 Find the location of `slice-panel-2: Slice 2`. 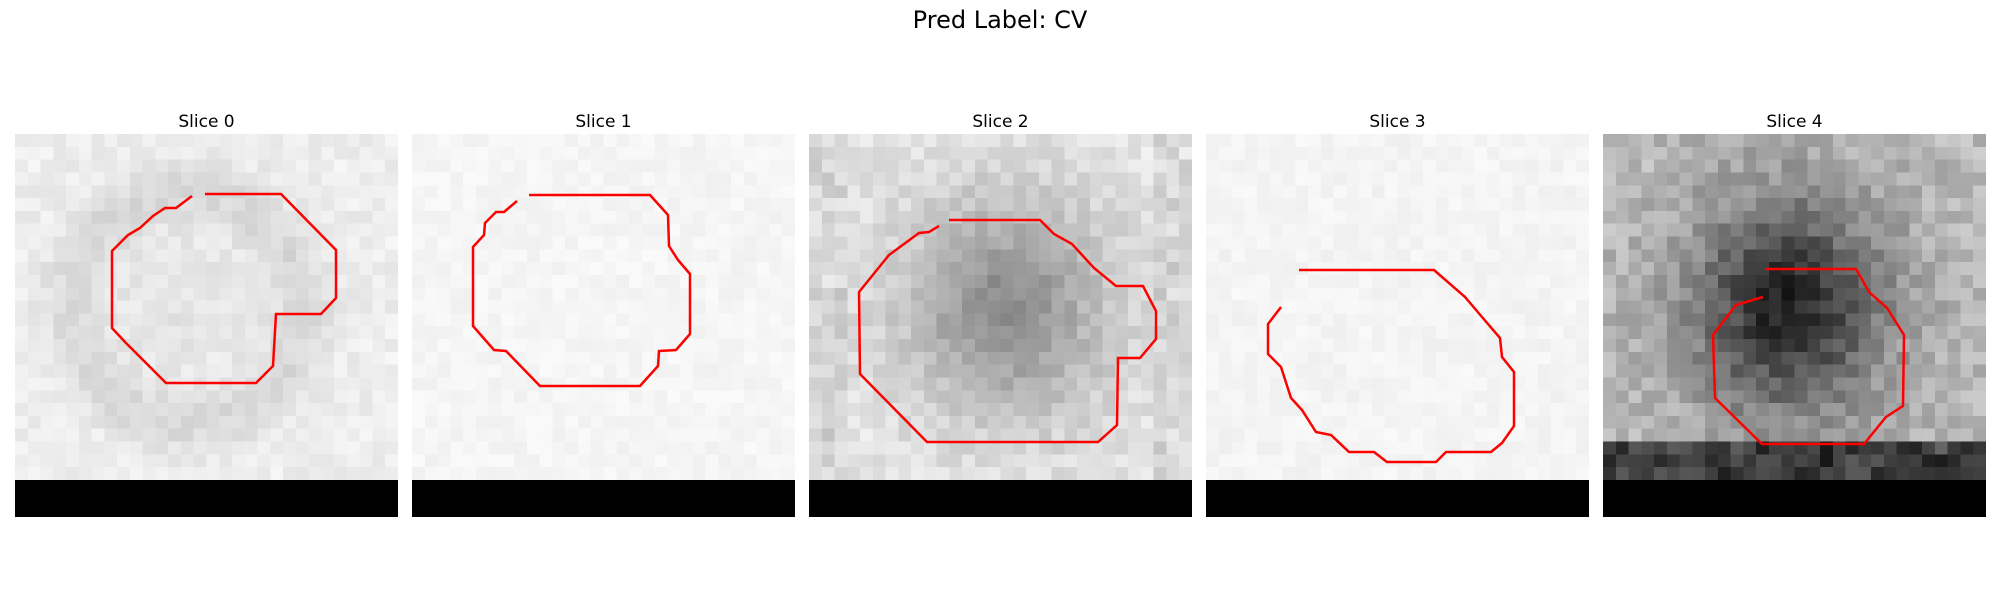

slice-panel-2: Slice 2 is located at coordinates (1000, 317).